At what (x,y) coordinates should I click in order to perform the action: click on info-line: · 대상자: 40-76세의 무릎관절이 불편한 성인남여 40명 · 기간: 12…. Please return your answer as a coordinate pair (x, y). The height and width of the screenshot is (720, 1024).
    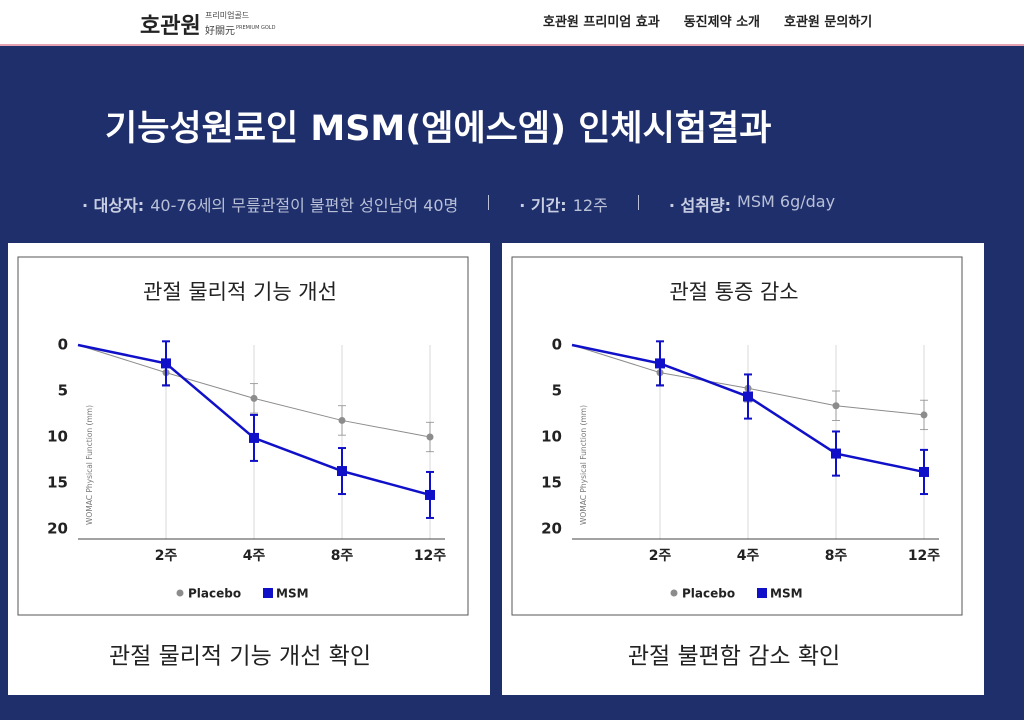
    Looking at the image, I should click on (458, 204).